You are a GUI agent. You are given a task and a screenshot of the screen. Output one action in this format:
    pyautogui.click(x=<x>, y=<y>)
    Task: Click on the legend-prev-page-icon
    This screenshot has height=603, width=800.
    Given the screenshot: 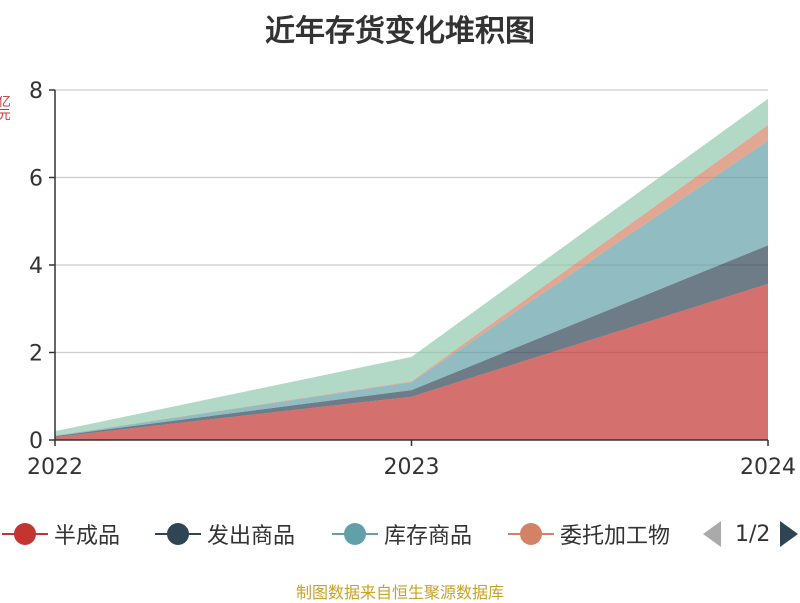 What is the action you would take?
    pyautogui.click(x=712, y=534)
    